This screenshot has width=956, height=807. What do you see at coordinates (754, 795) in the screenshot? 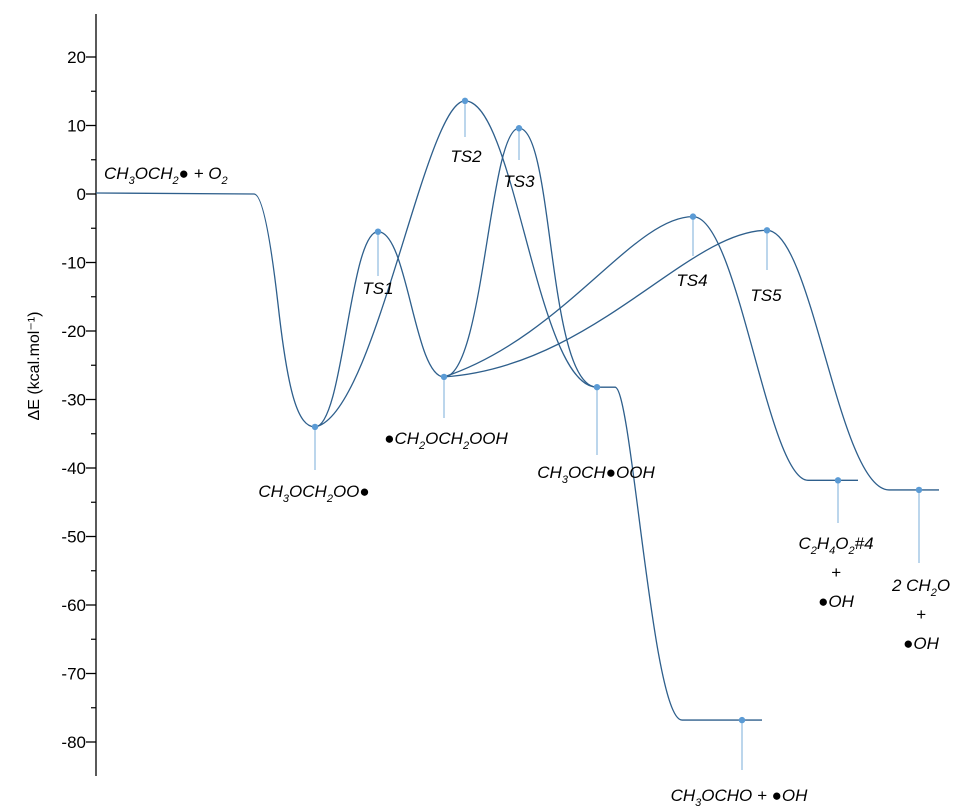
I see `label-text: OCHO + ●OH` at bounding box center [754, 795].